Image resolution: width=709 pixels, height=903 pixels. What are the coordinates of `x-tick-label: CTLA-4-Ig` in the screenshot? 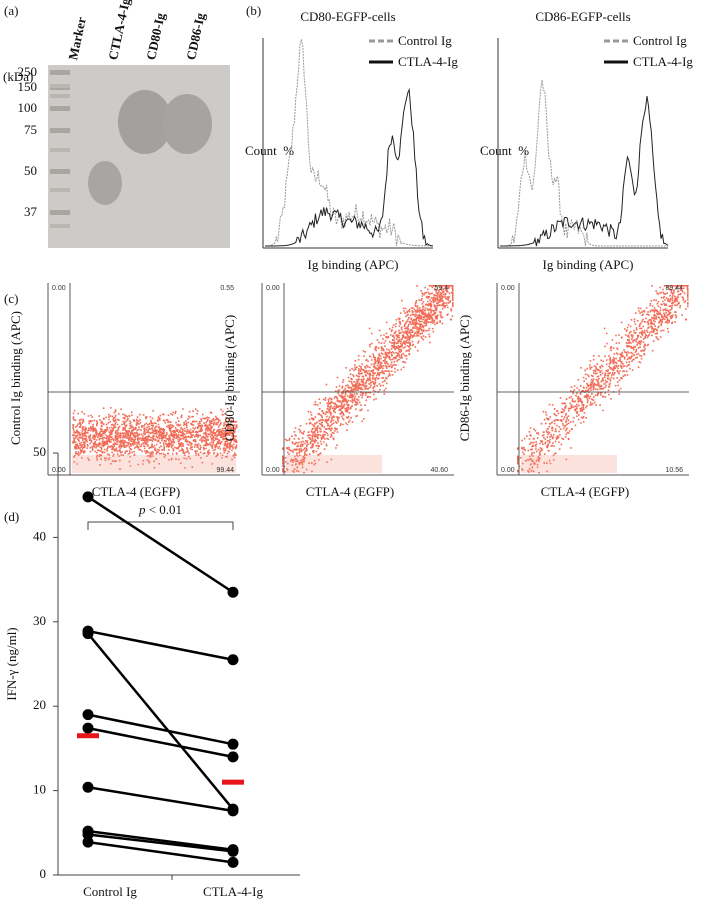 It's located at (233, 891).